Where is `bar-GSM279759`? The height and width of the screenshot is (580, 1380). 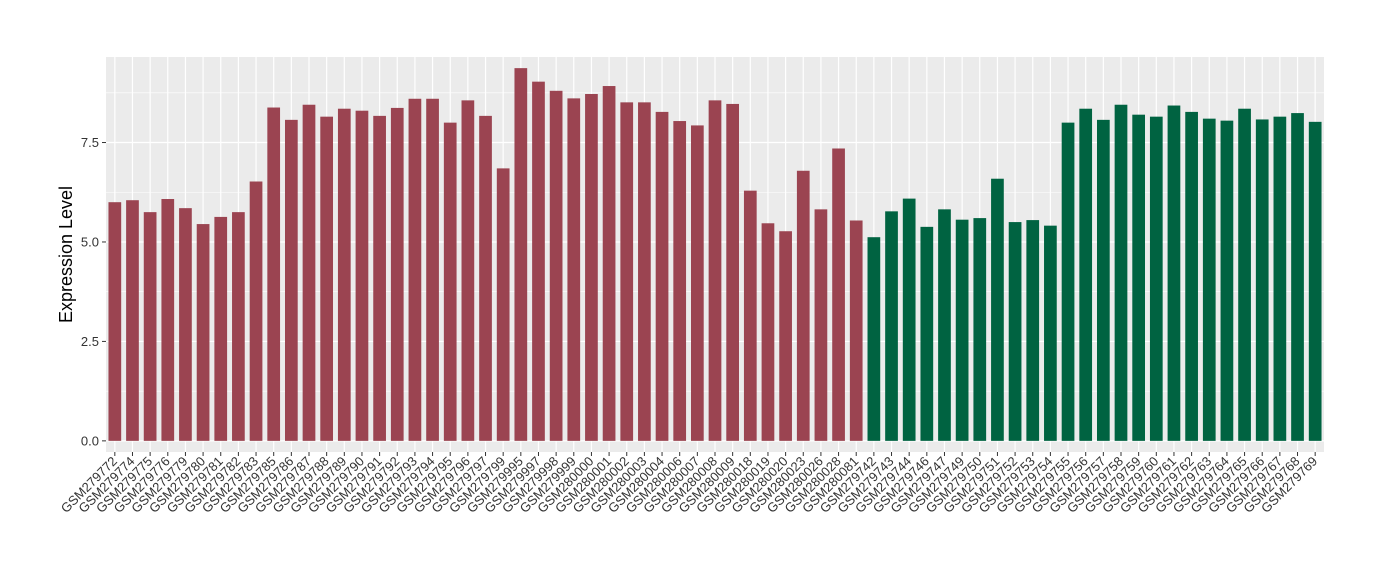 bar-GSM279759 is located at coordinates (1139, 277).